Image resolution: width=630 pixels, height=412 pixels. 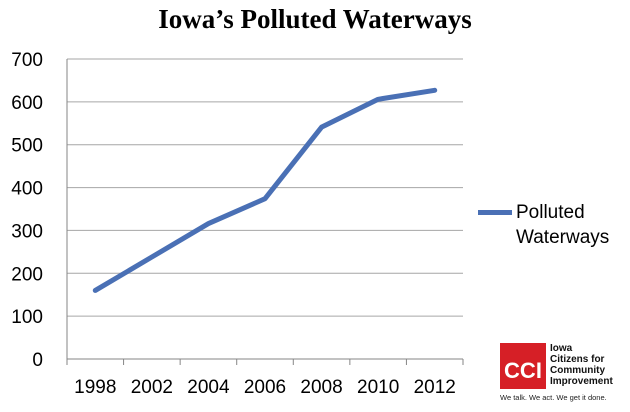 I want to click on y-tick-label: 500, so click(x=27, y=146).